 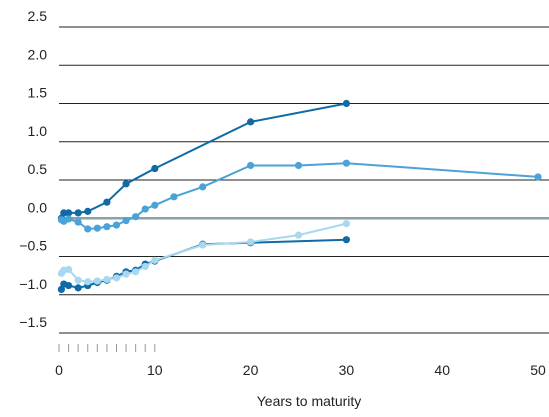 What do you see at coordinates (33, 246) in the screenshot?
I see `y-tick-label: −0.5` at bounding box center [33, 246].